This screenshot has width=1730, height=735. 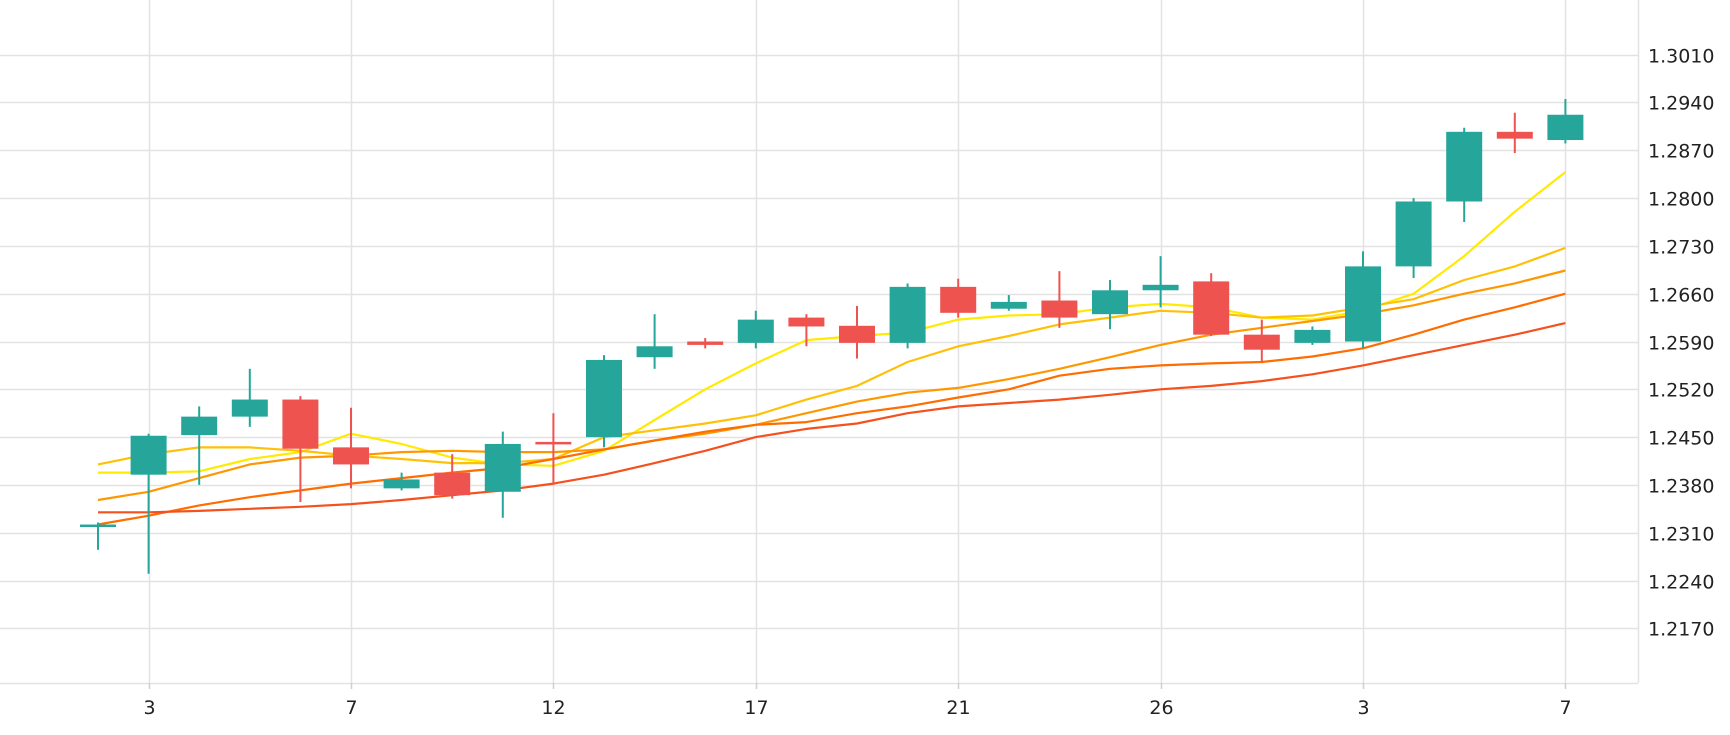 I want to click on x-tick-label: 26, so click(x=1161, y=708).